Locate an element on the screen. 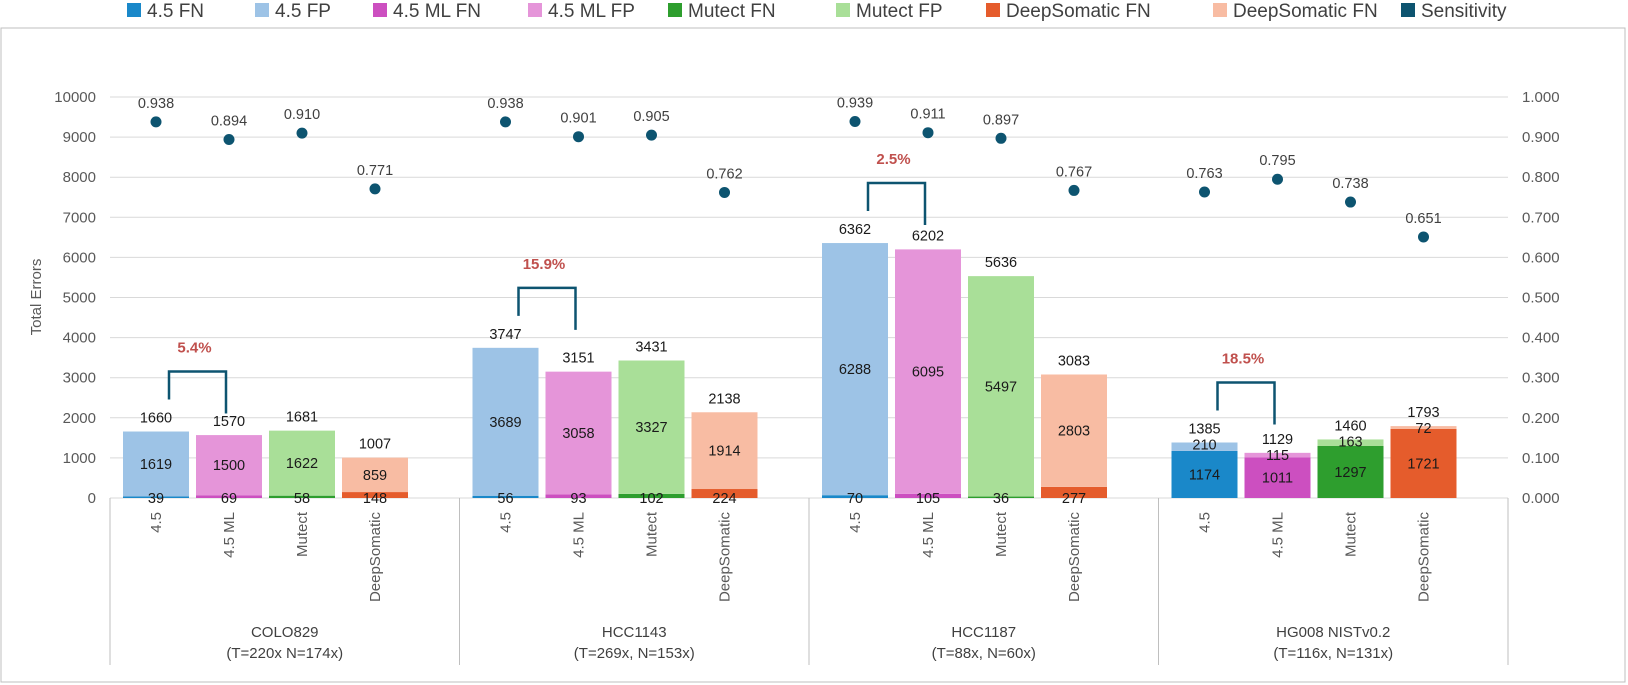 This screenshot has height=685, width=1628. y2-tick-label: 0.900 is located at coordinates (1541, 137).